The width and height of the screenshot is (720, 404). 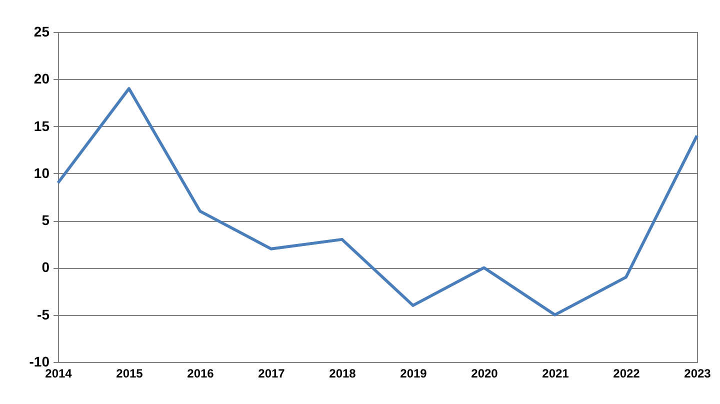 I want to click on y-tick-label: 0, so click(x=46, y=267).